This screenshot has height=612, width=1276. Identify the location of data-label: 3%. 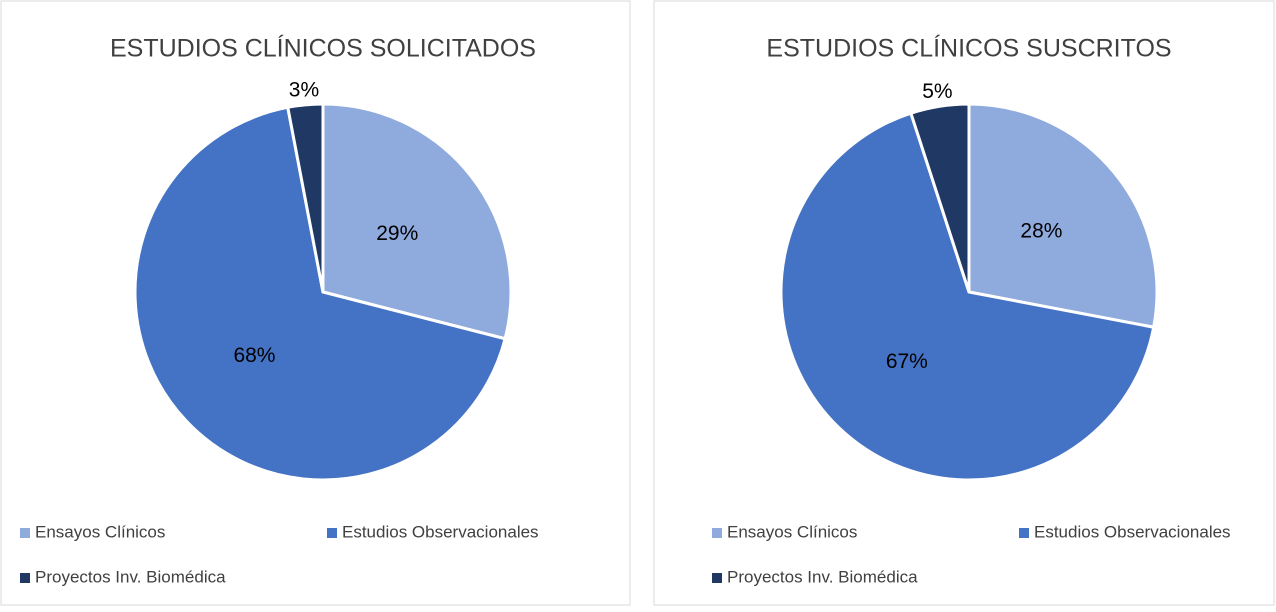
(304, 89).